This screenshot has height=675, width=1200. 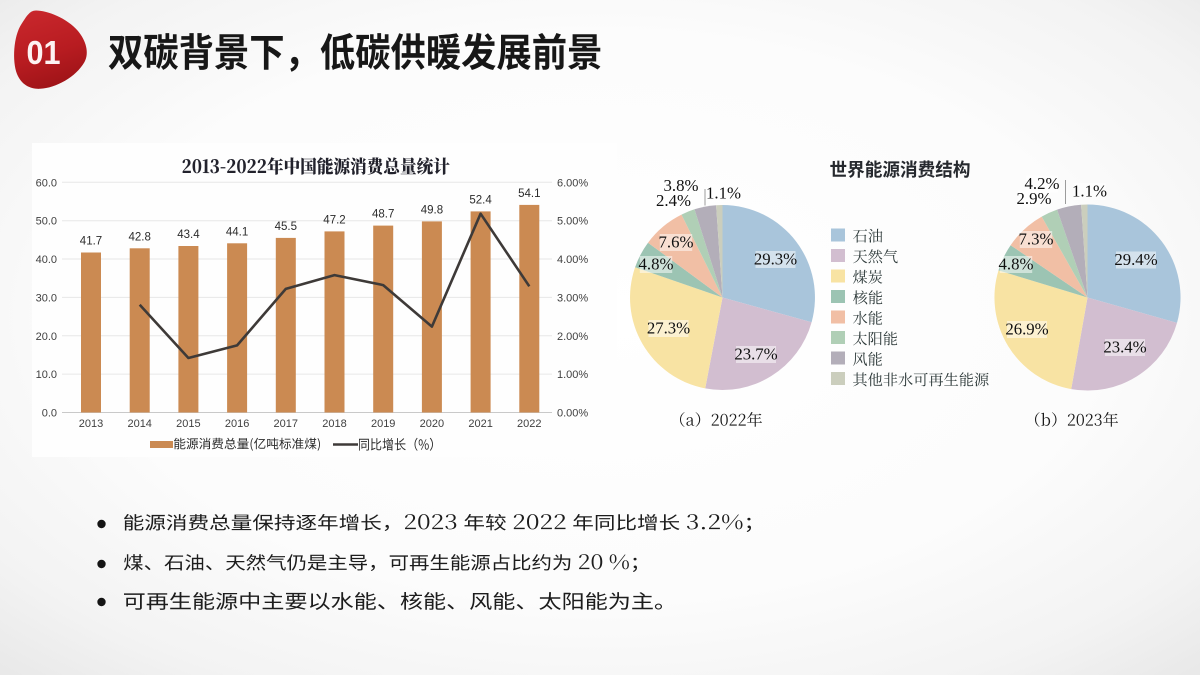 I want to click on svg-text: 47.2, so click(x=334, y=220).